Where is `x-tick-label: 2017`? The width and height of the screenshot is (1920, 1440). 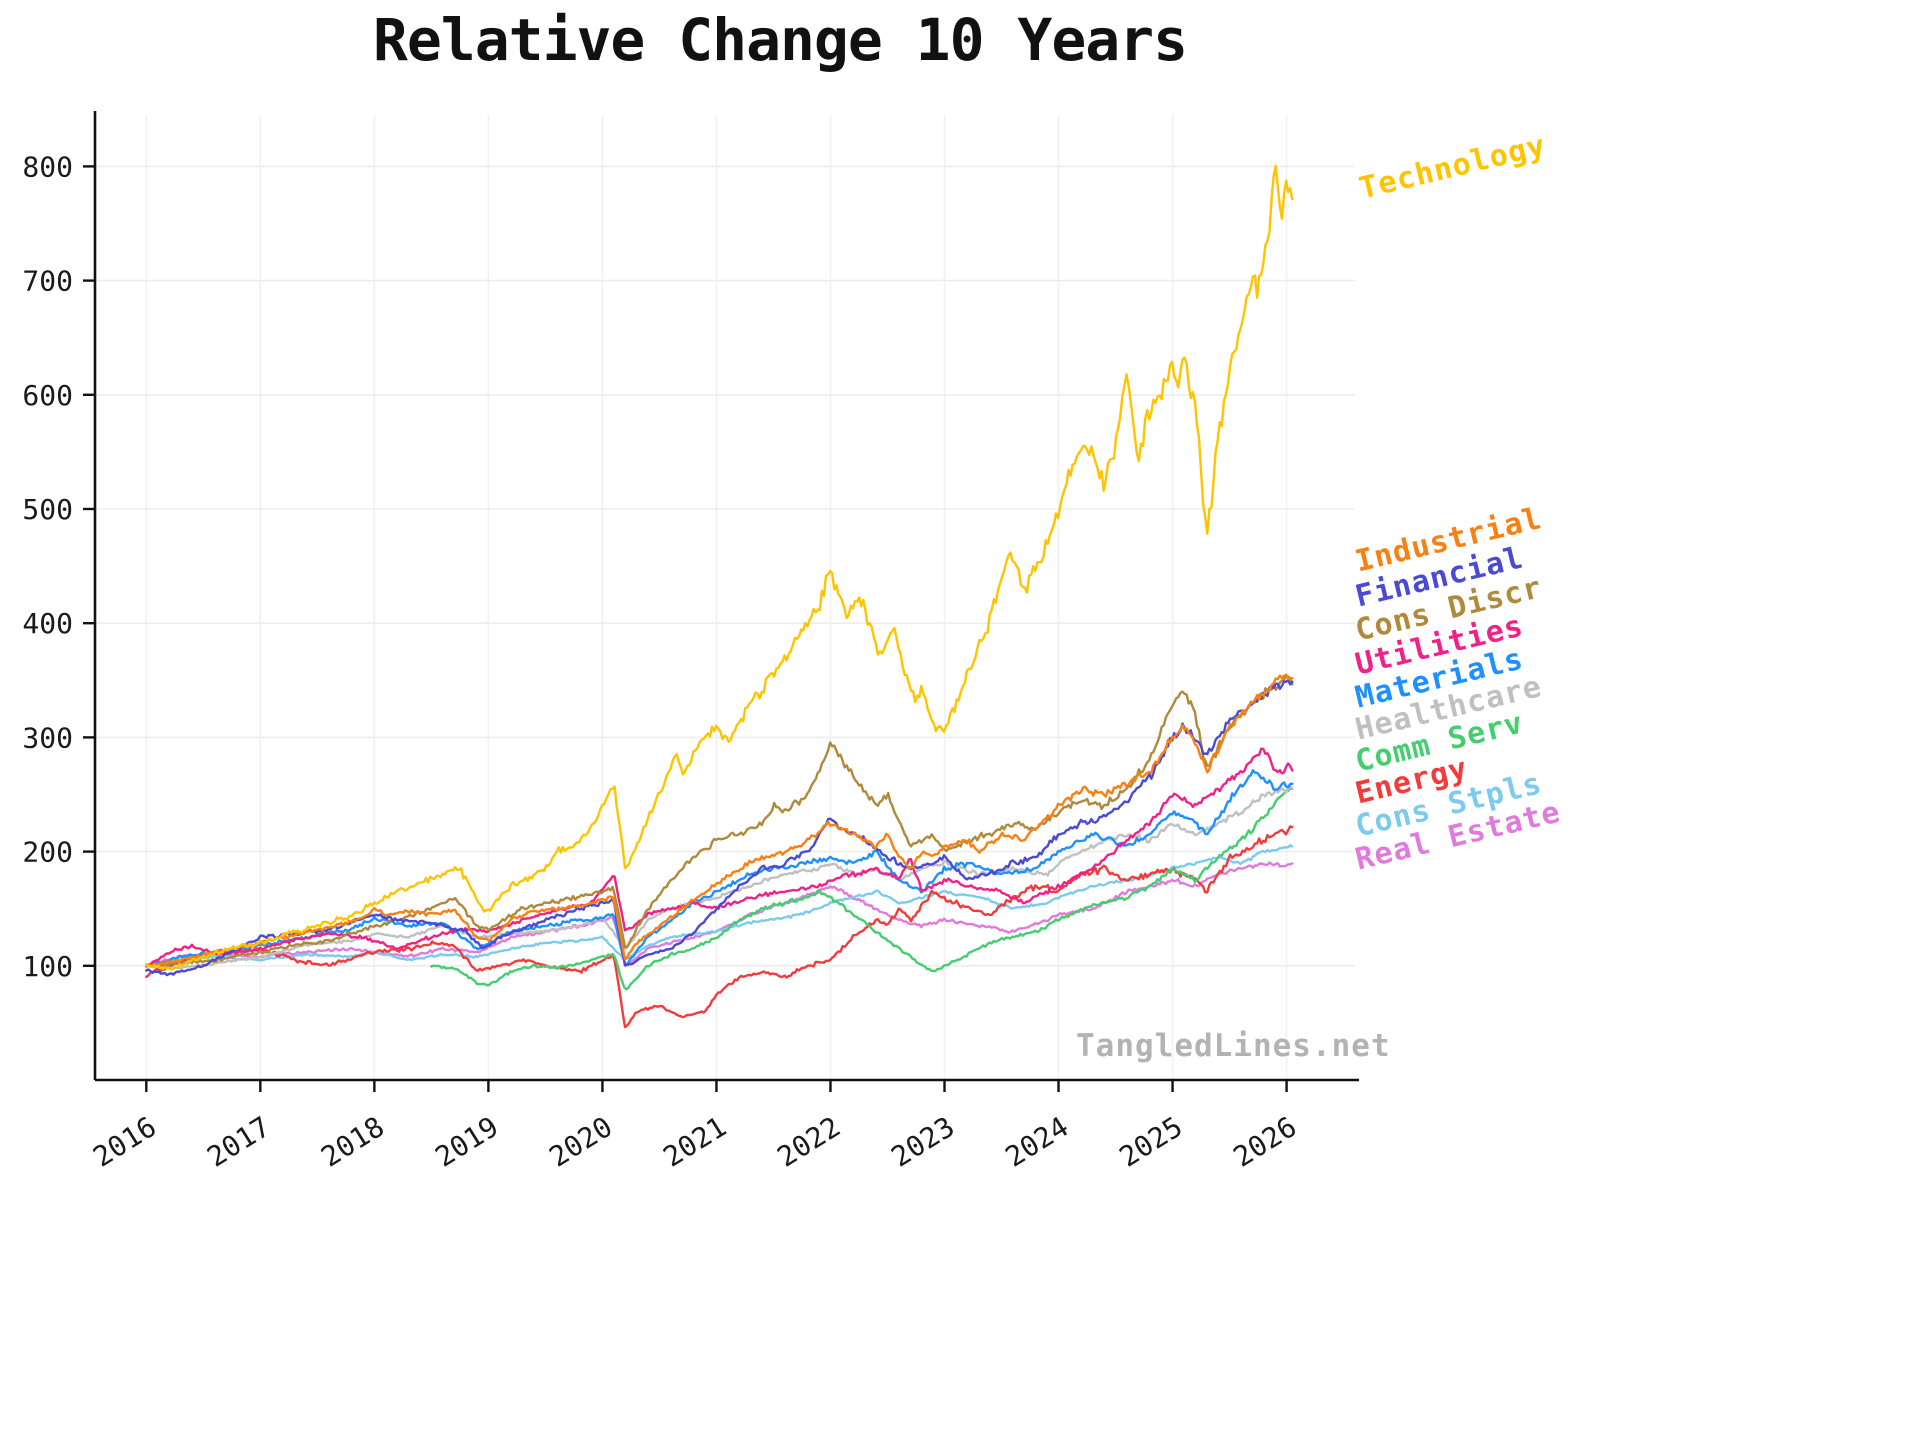
x-tick-label: 2017 is located at coordinates (238, 1142).